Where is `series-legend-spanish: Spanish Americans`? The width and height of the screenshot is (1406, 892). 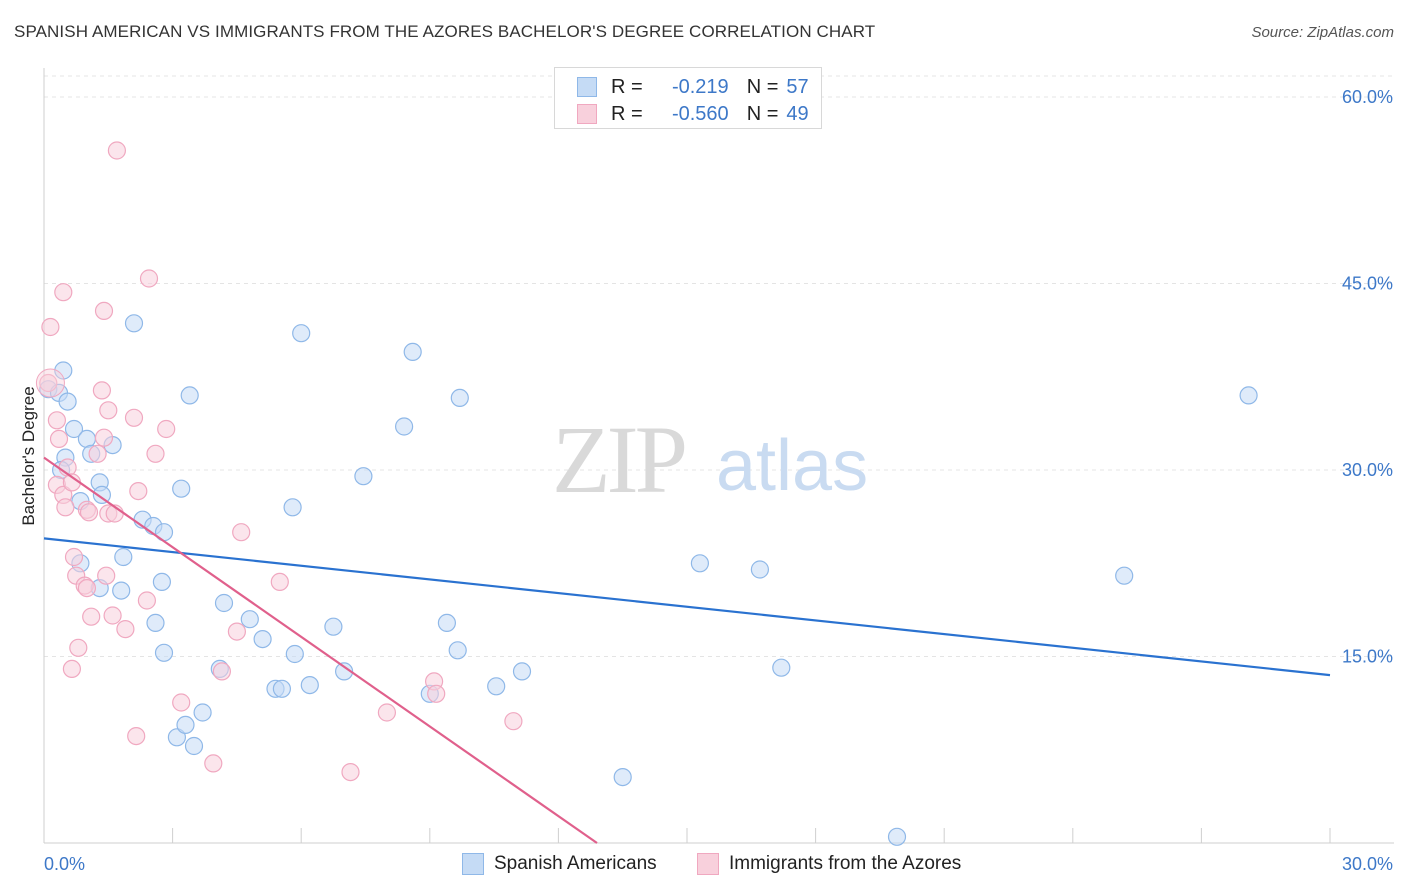
series-legend-spanish: Spanish Americans is located at coordinates (559, 864).